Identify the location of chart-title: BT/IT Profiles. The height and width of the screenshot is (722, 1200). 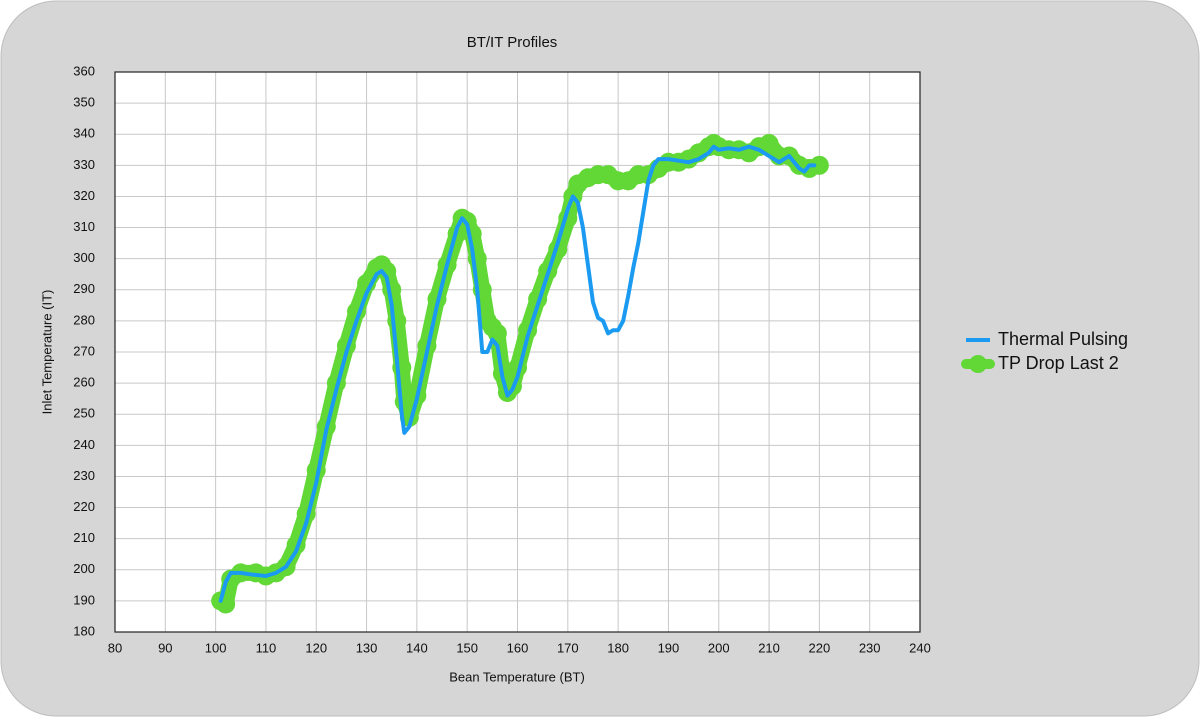
(512, 42).